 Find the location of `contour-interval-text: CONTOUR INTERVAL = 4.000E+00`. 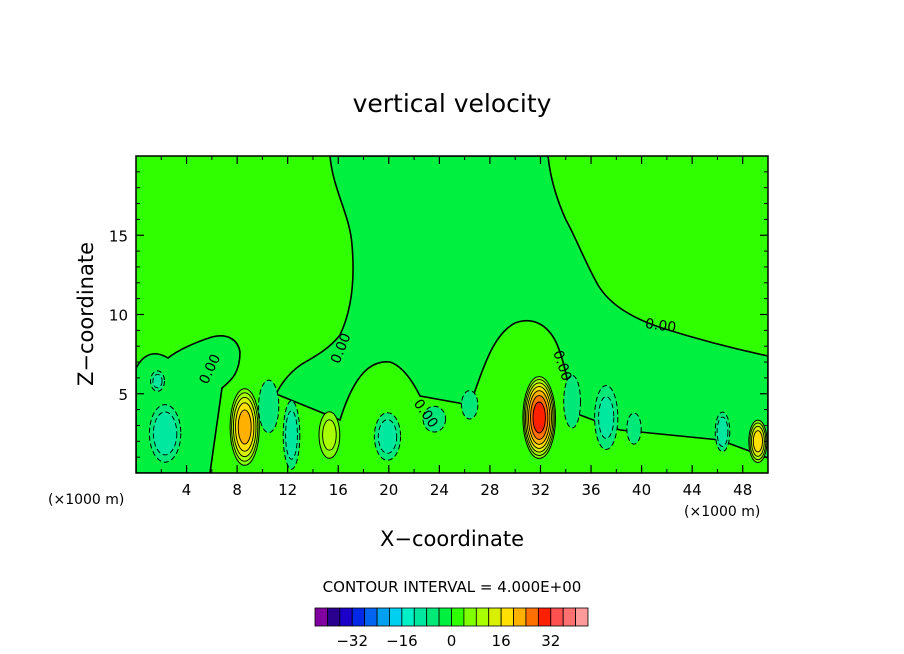

contour-interval-text: CONTOUR INTERVAL = 4.000E+00 is located at coordinates (452, 587).